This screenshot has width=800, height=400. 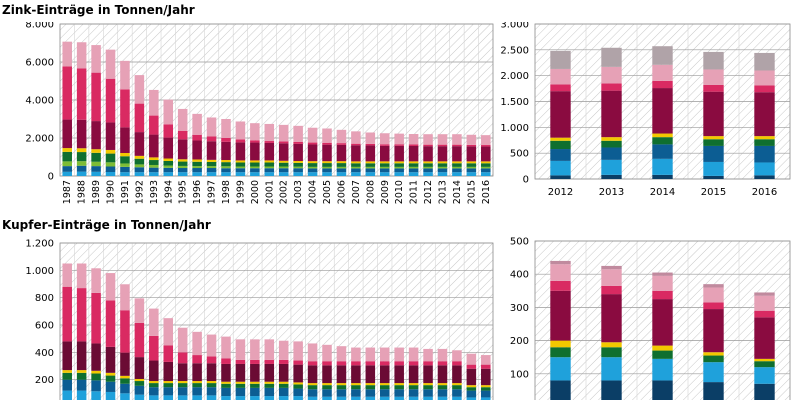 I want to click on x-tick-label: 1992, so click(x=139, y=192).